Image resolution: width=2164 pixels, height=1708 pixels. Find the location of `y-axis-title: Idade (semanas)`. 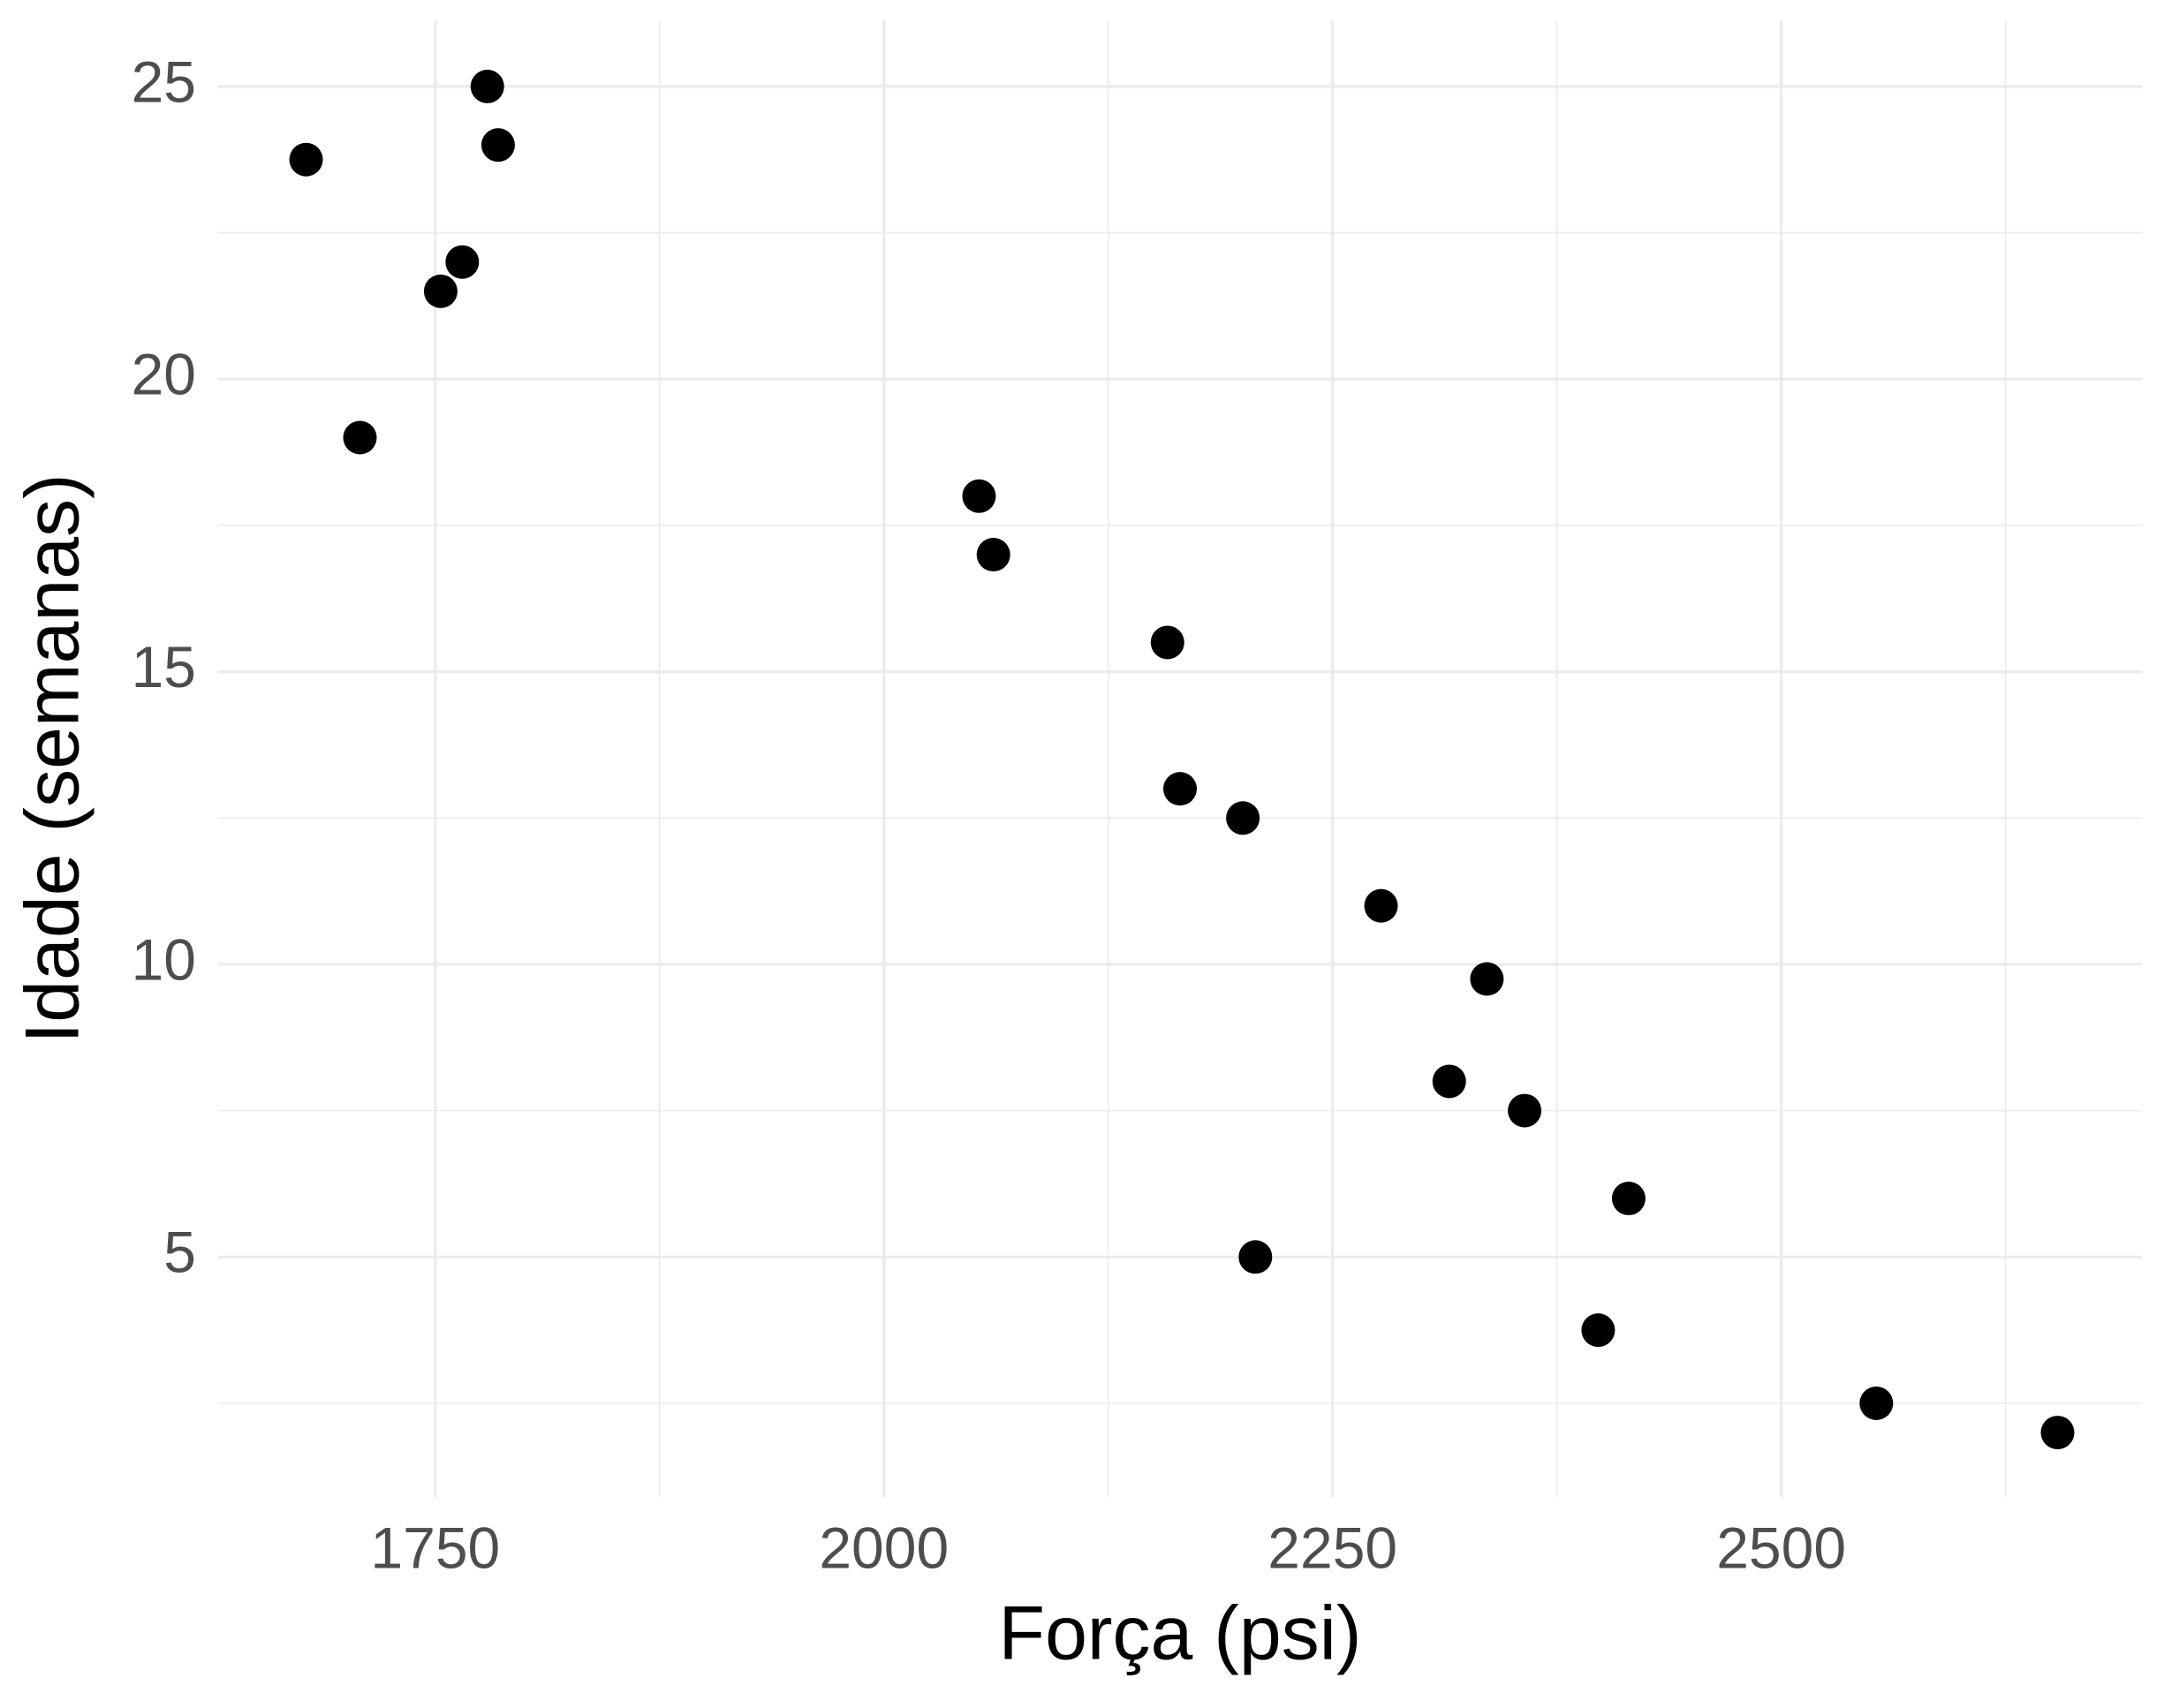

y-axis-title: Idade (semanas) is located at coordinates (53, 758).